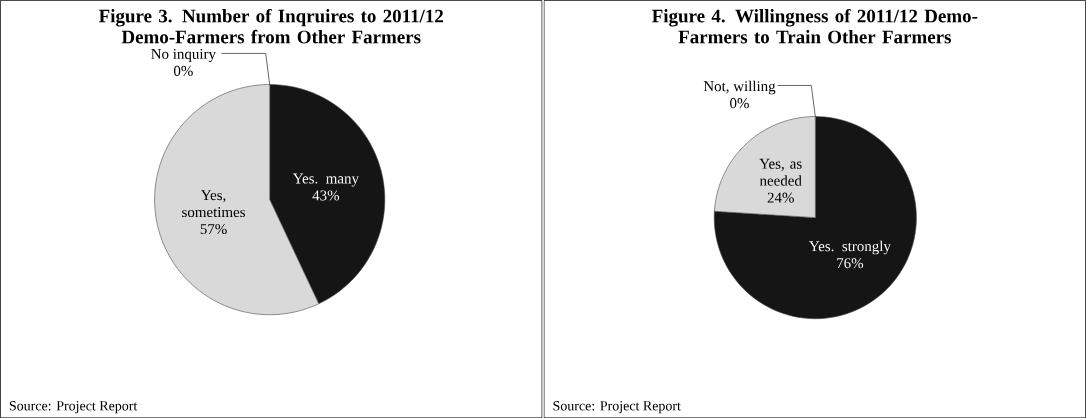  What do you see at coordinates (739, 87) in the screenshot?
I see `category-label: Not, willing` at bounding box center [739, 87].